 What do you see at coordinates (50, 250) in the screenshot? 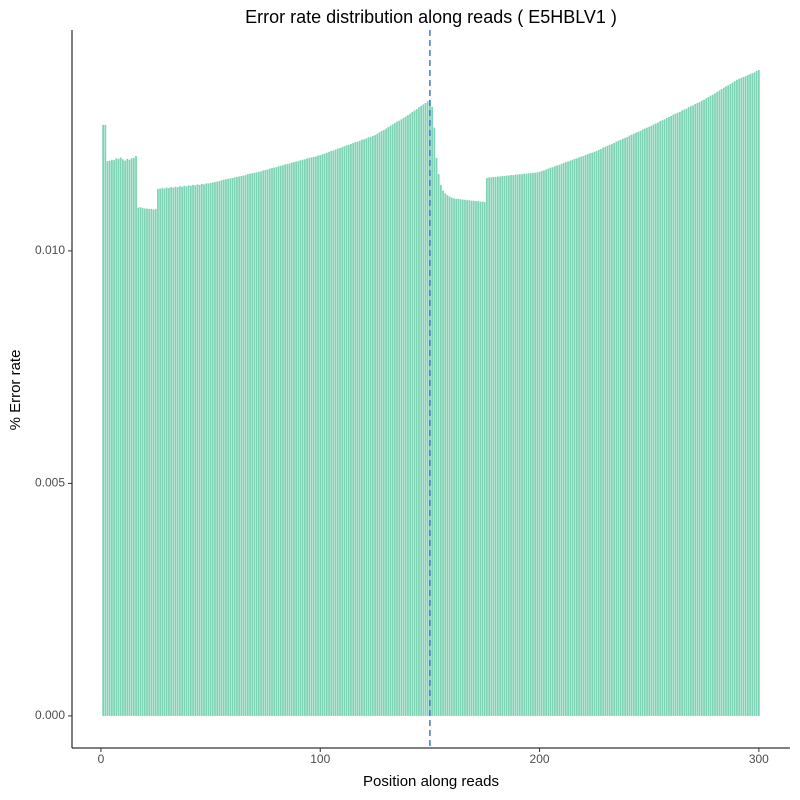
I see `y-tick-label: 0.010` at bounding box center [50, 250].